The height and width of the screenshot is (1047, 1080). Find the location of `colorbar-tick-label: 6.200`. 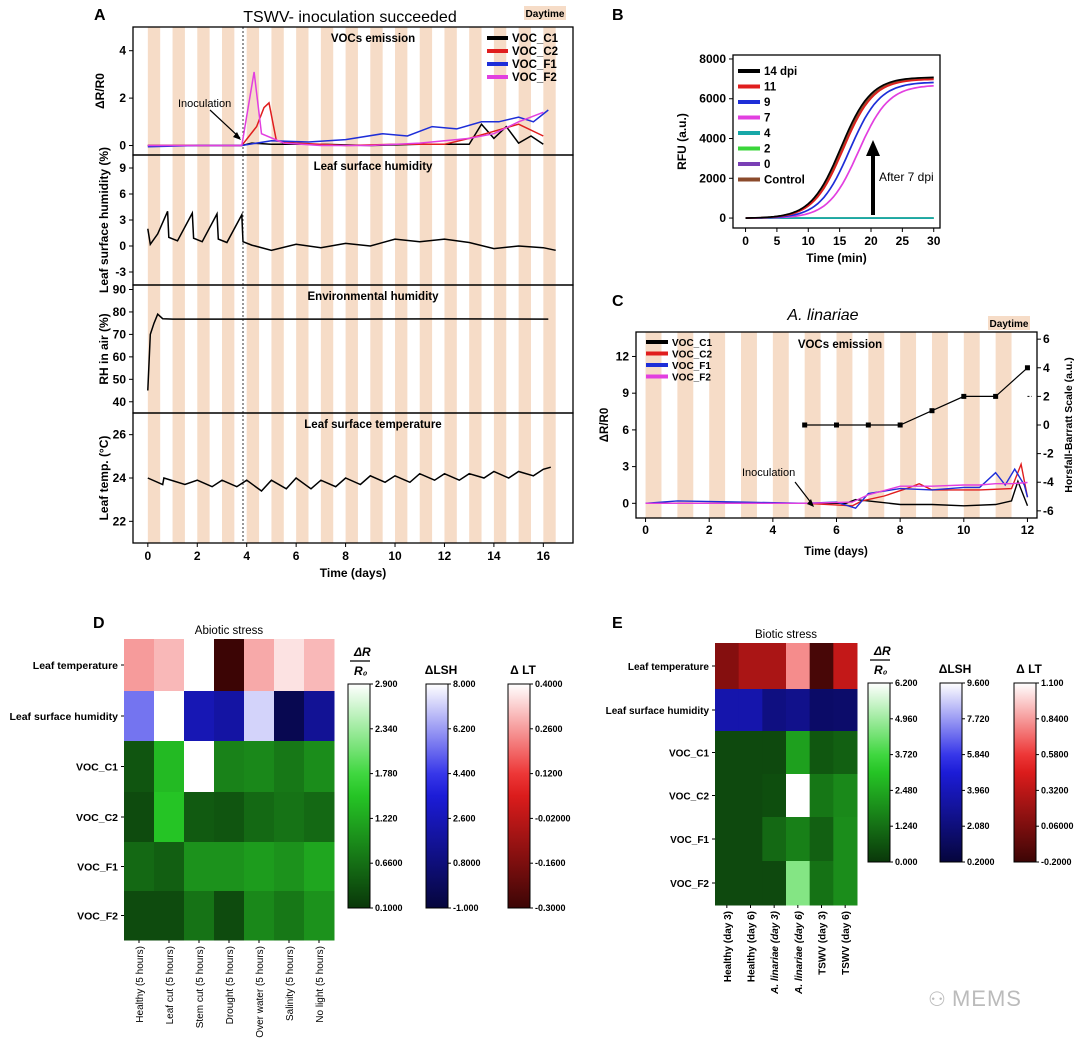

colorbar-tick-label: 6.200 is located at coordinates (906, 683).